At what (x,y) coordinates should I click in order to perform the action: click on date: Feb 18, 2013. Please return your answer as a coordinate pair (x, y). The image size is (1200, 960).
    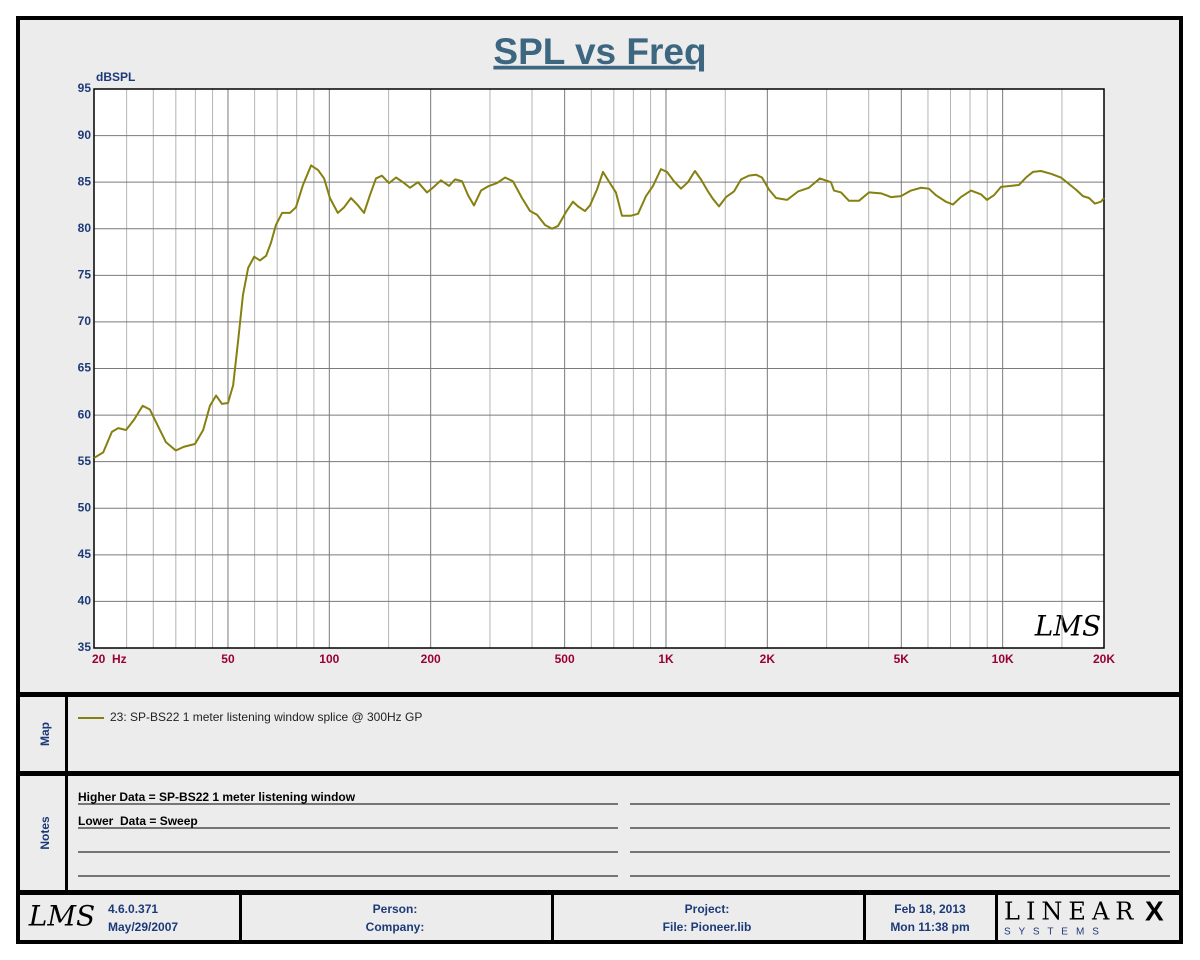
    Looking at the image, I should click on (930, 909).